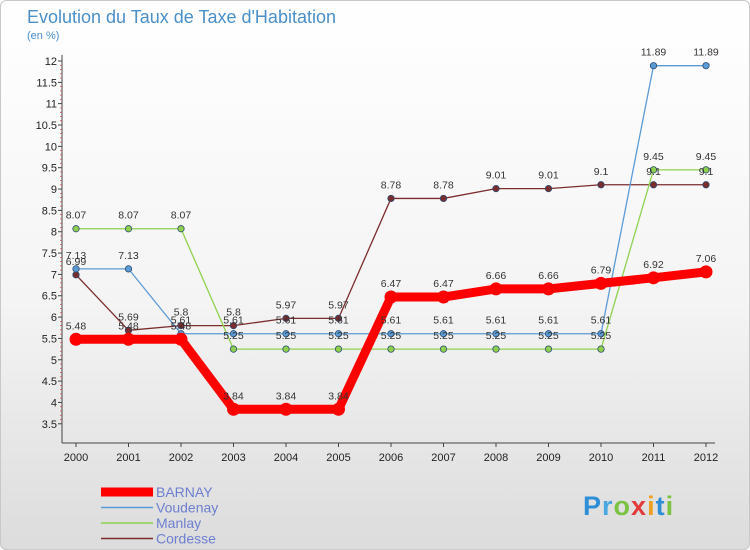 This screenshot has height=550, width=750. Describe the element at coordinates (49, 254) in the screenshot. I see `y-tick-label: 7.5` at that location.